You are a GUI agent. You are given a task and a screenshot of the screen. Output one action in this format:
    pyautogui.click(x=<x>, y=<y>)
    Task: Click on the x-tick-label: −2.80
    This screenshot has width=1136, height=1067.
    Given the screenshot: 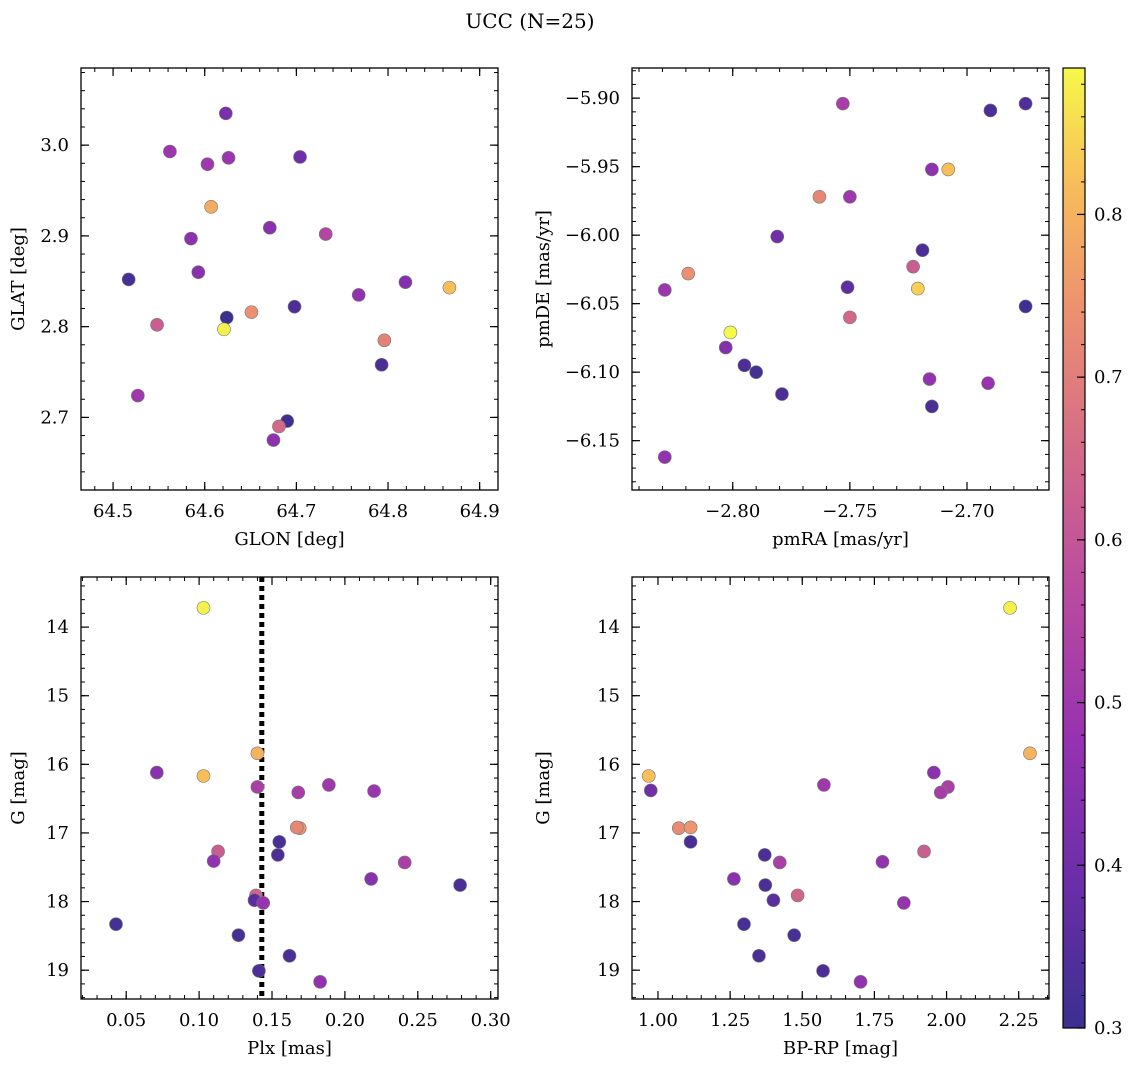 What is the action you would take?
    pyautogui.click(x=732, y=511)
    